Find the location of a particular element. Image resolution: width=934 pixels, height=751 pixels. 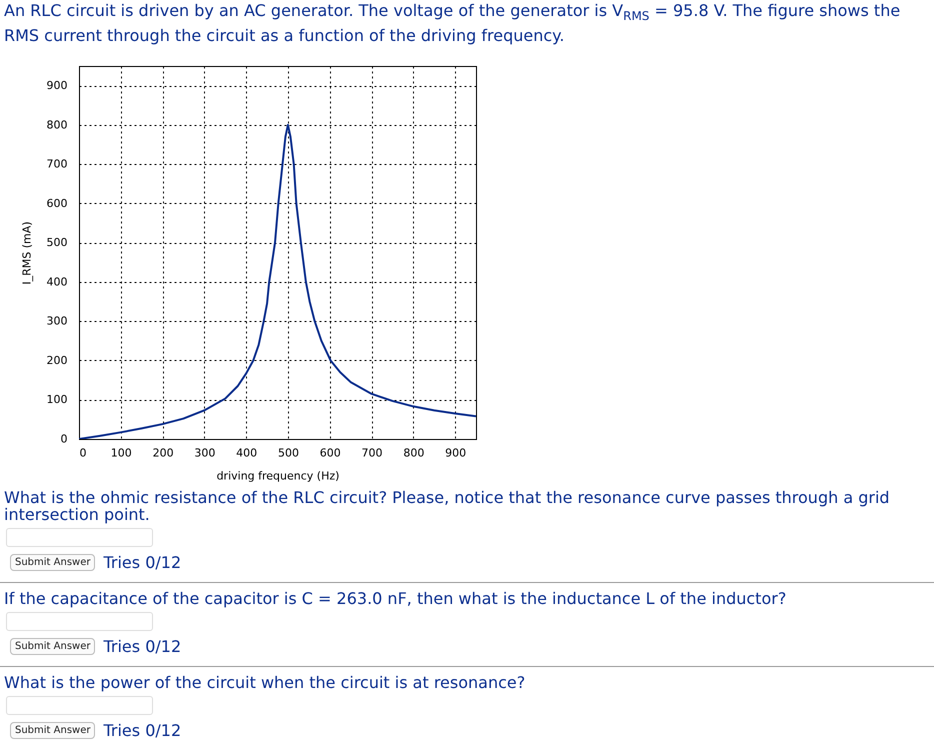

text: What is the ohmic resistance of the RLC circuit? Please, notice that the resonance curve passes through a grid intersection point. is located at coordinates (447, 506).